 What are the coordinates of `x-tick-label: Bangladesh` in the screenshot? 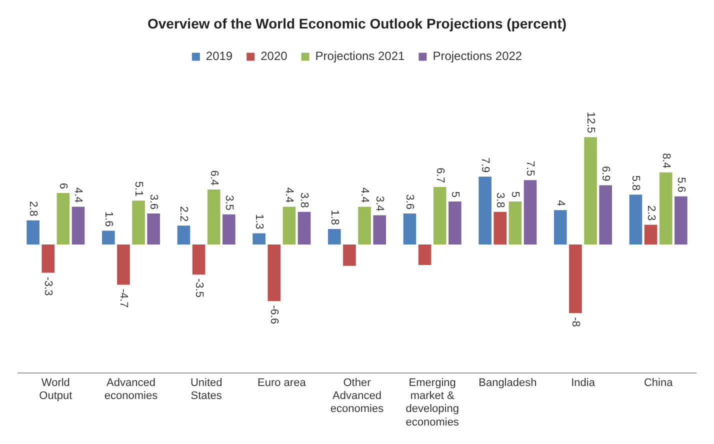 It's located at (507, 382).